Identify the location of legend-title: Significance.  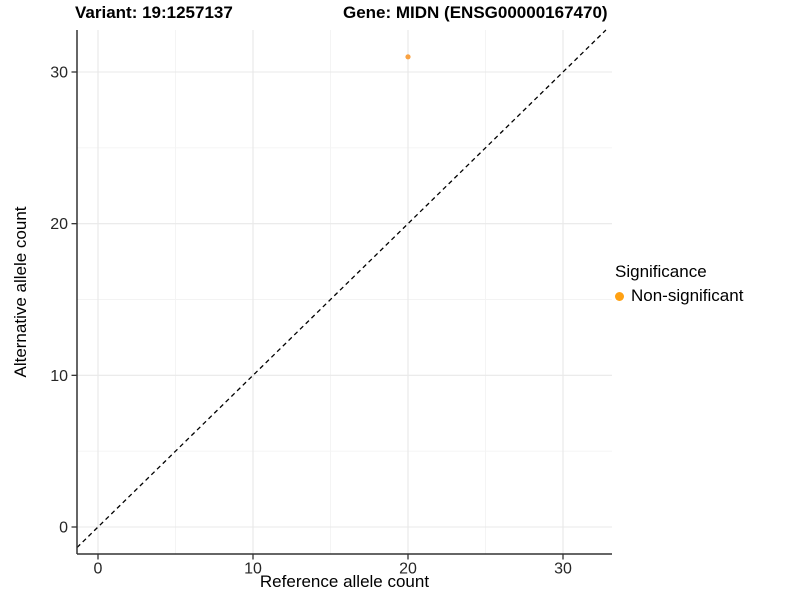
(661, 271).